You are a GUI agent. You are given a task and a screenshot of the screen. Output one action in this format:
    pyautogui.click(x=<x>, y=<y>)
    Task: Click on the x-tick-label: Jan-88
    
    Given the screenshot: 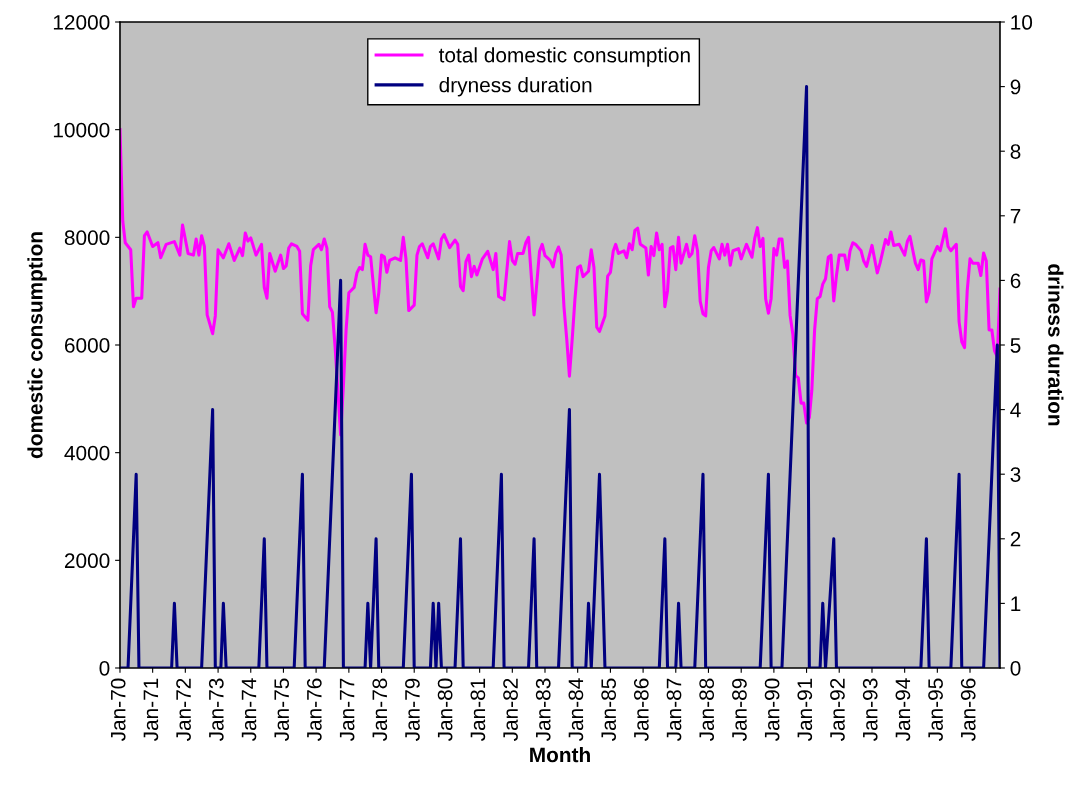 What is the action you would take?
    pyautogui.click(x=707, y=710)
    